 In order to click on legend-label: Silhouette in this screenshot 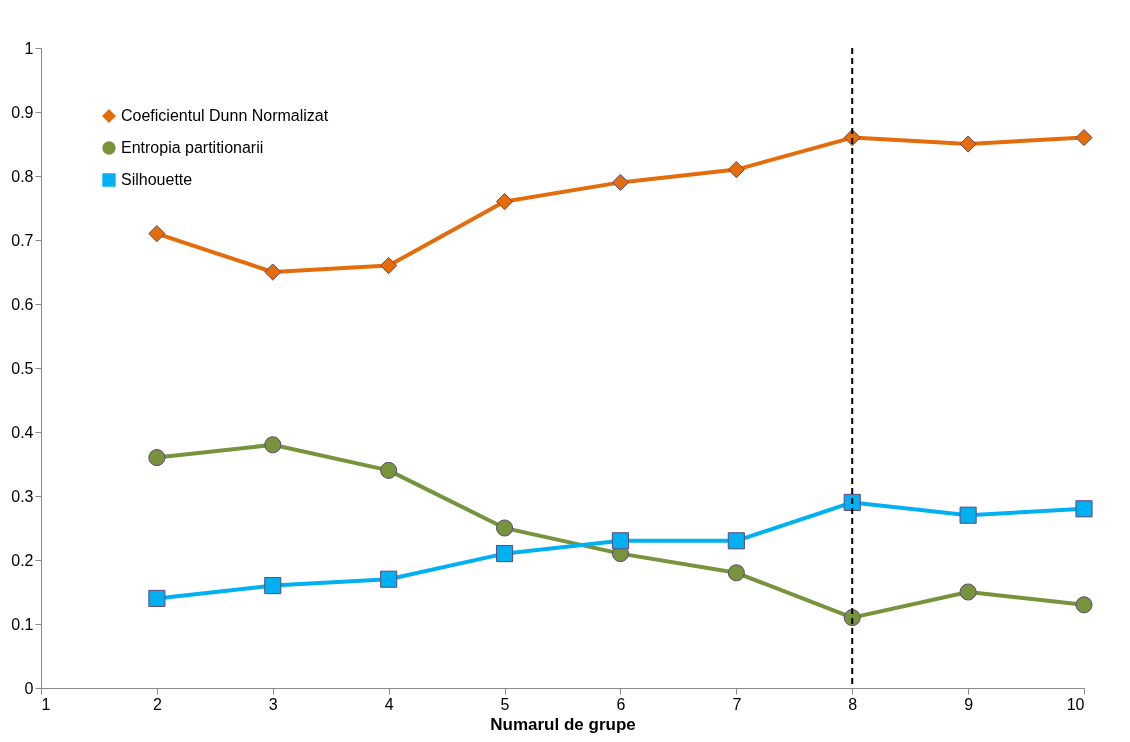, I will do `click(157, 179)`.